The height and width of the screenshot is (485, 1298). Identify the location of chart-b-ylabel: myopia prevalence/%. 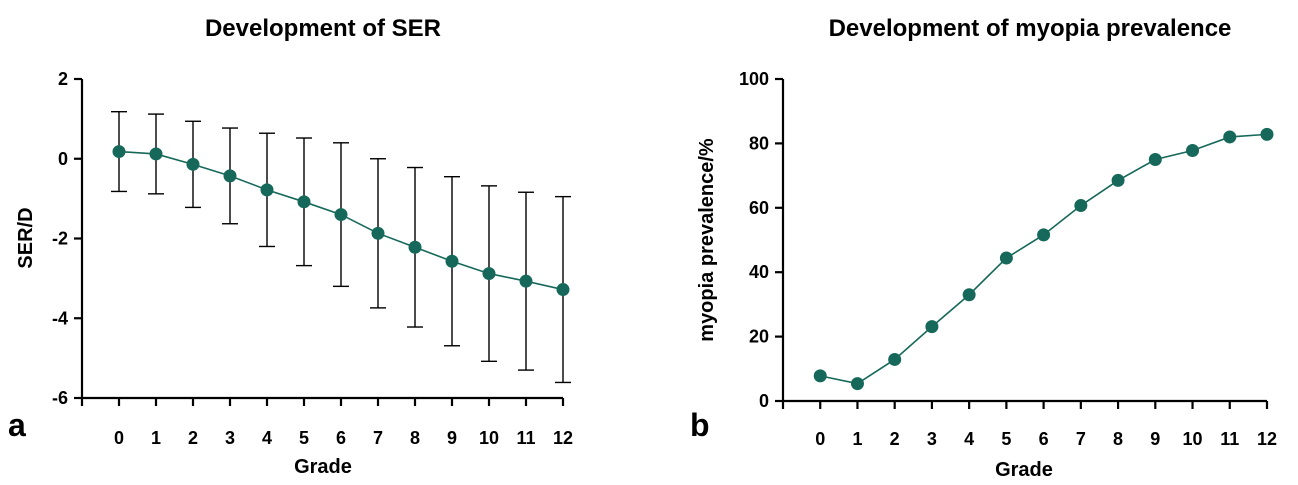
(707, 240).